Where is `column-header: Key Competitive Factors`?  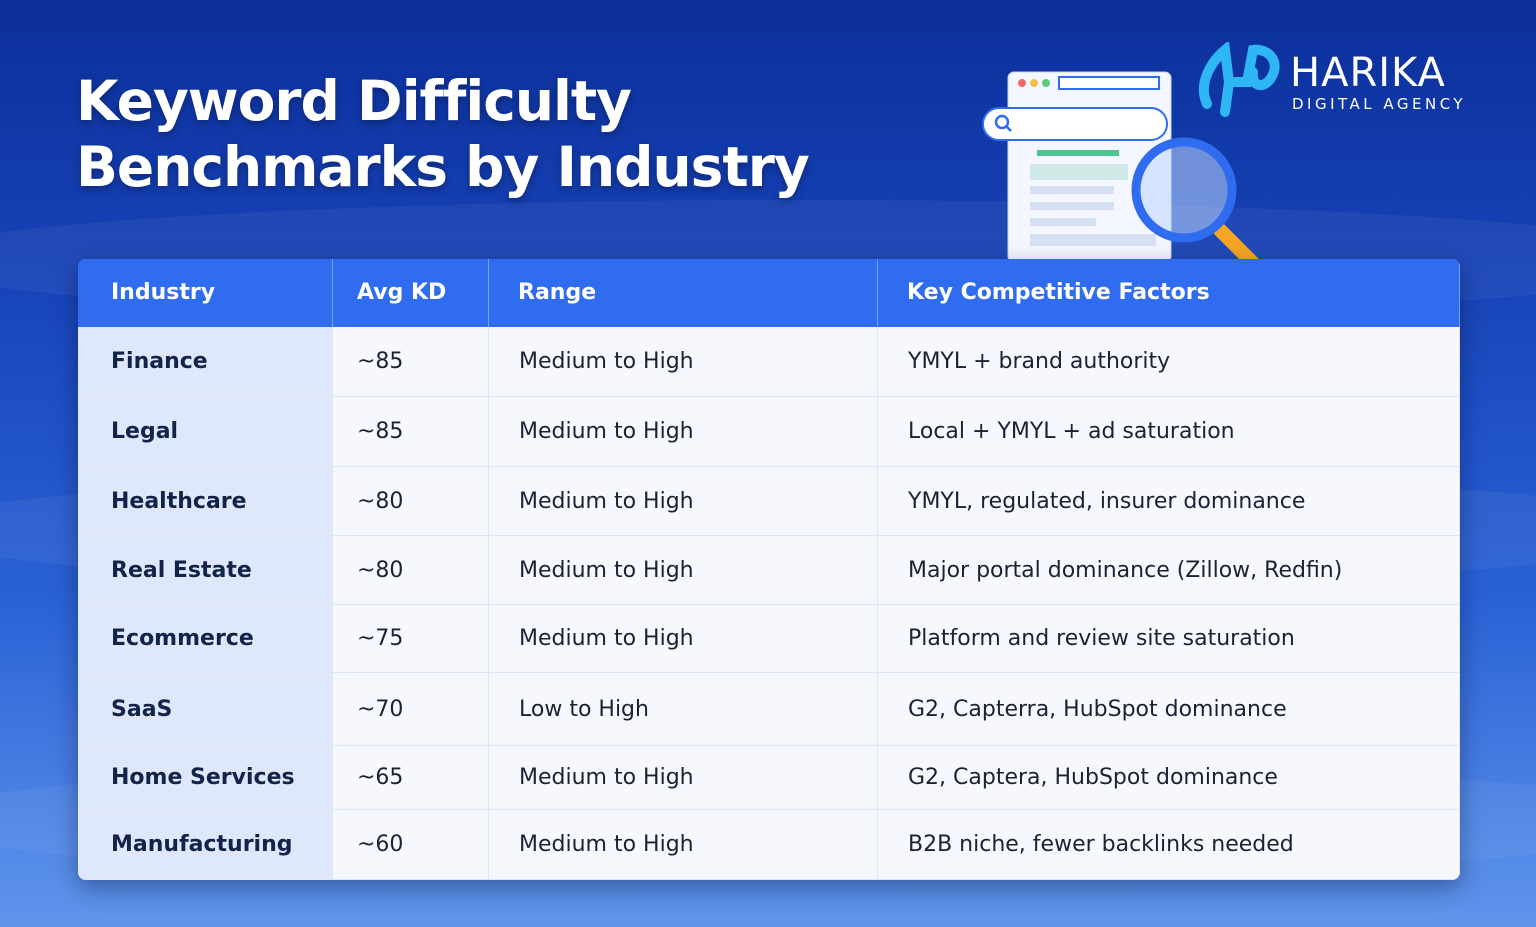
column-header: Key Competitive Factors is located at coordinates (1169, 293).